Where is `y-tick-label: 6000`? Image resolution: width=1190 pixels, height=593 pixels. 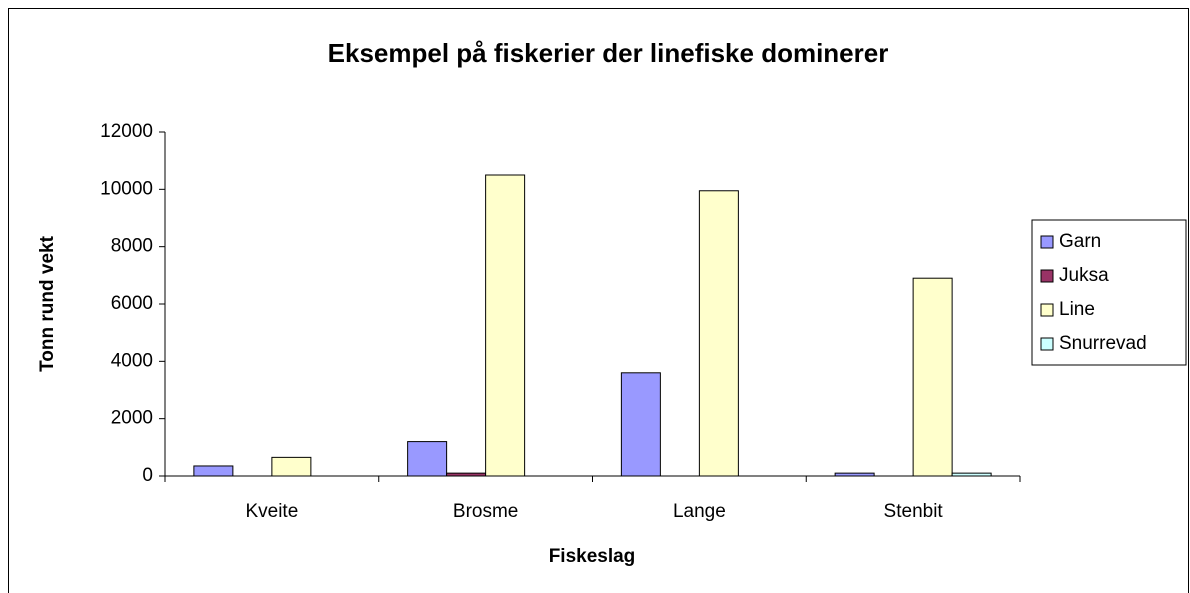 y-tick-label: 6000 is located at coordinates (132, 303).